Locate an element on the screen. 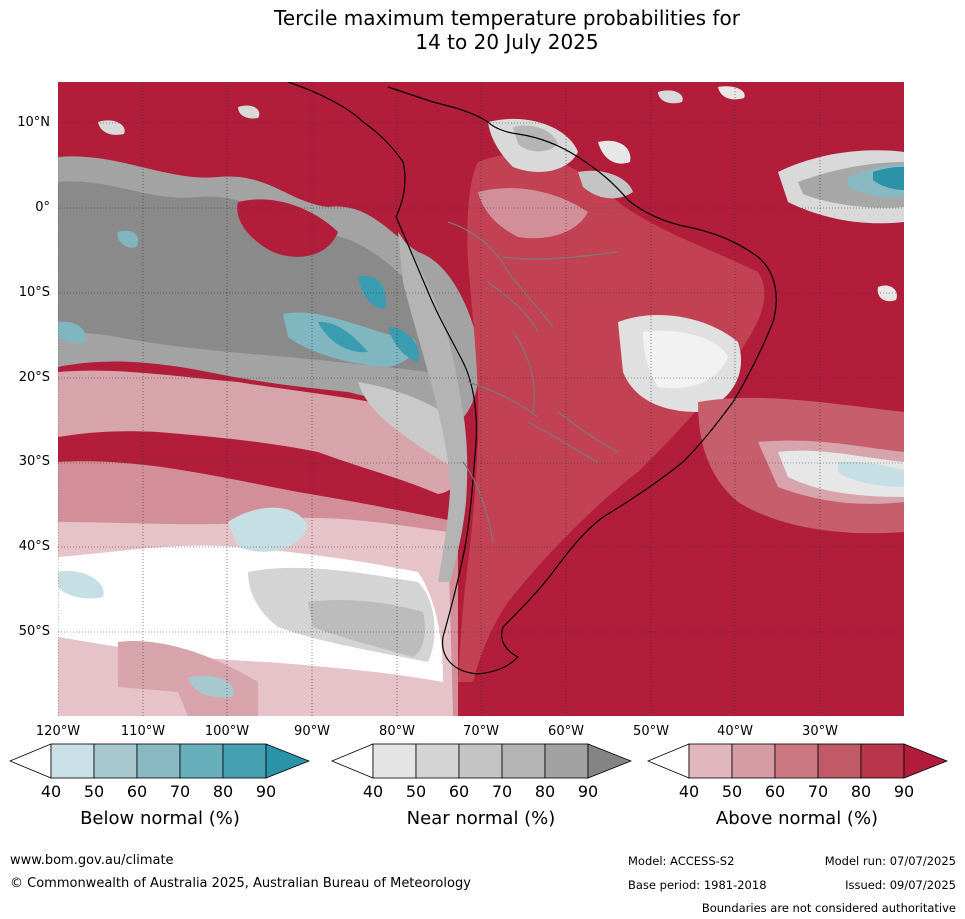 This screenshot has width=965, height=919. above-colorbar-tick-label: 80 is located at coordinates (861, 791).